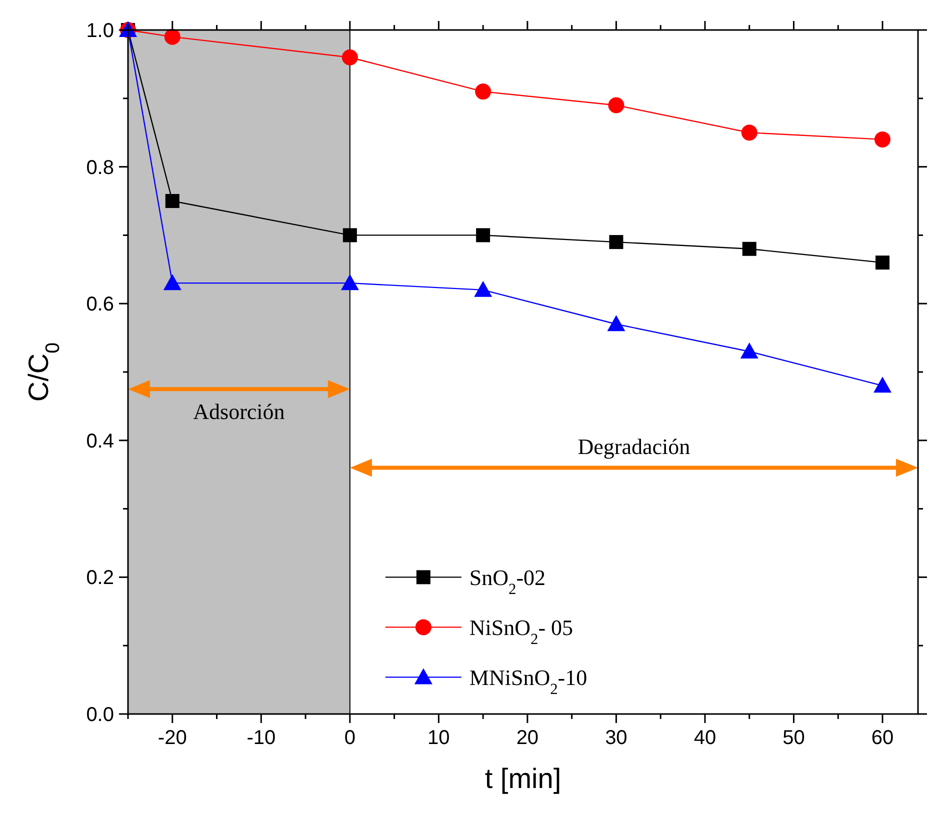  I want to click on x-tick-label: 30, so click(616, 738).